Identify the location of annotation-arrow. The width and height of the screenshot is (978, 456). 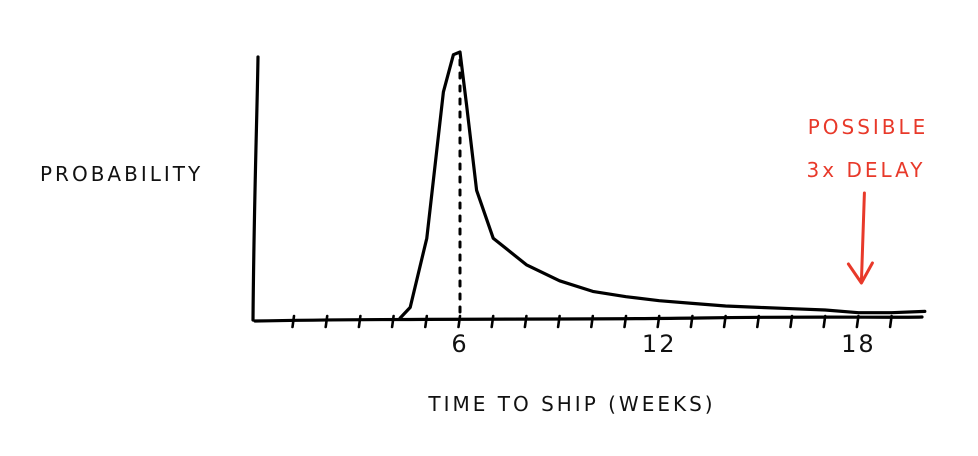
(860, 238).